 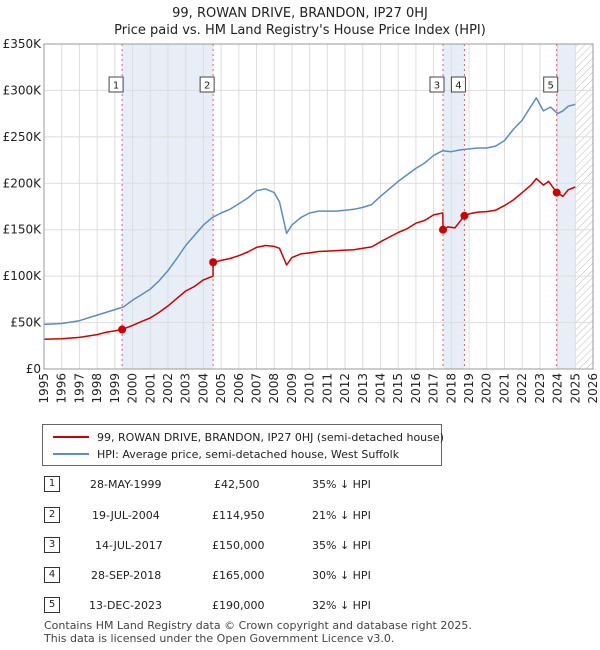 I want to click on transaction-price: £42,500, so click(x=237, y=484).